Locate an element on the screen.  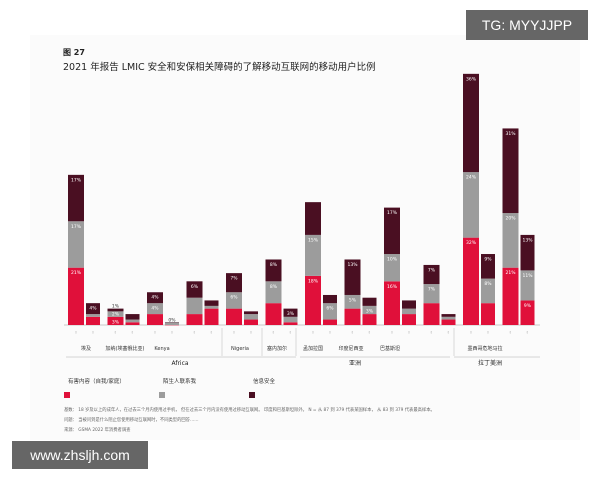
bar-data-label: 2% is located at coordinates (116, 314).